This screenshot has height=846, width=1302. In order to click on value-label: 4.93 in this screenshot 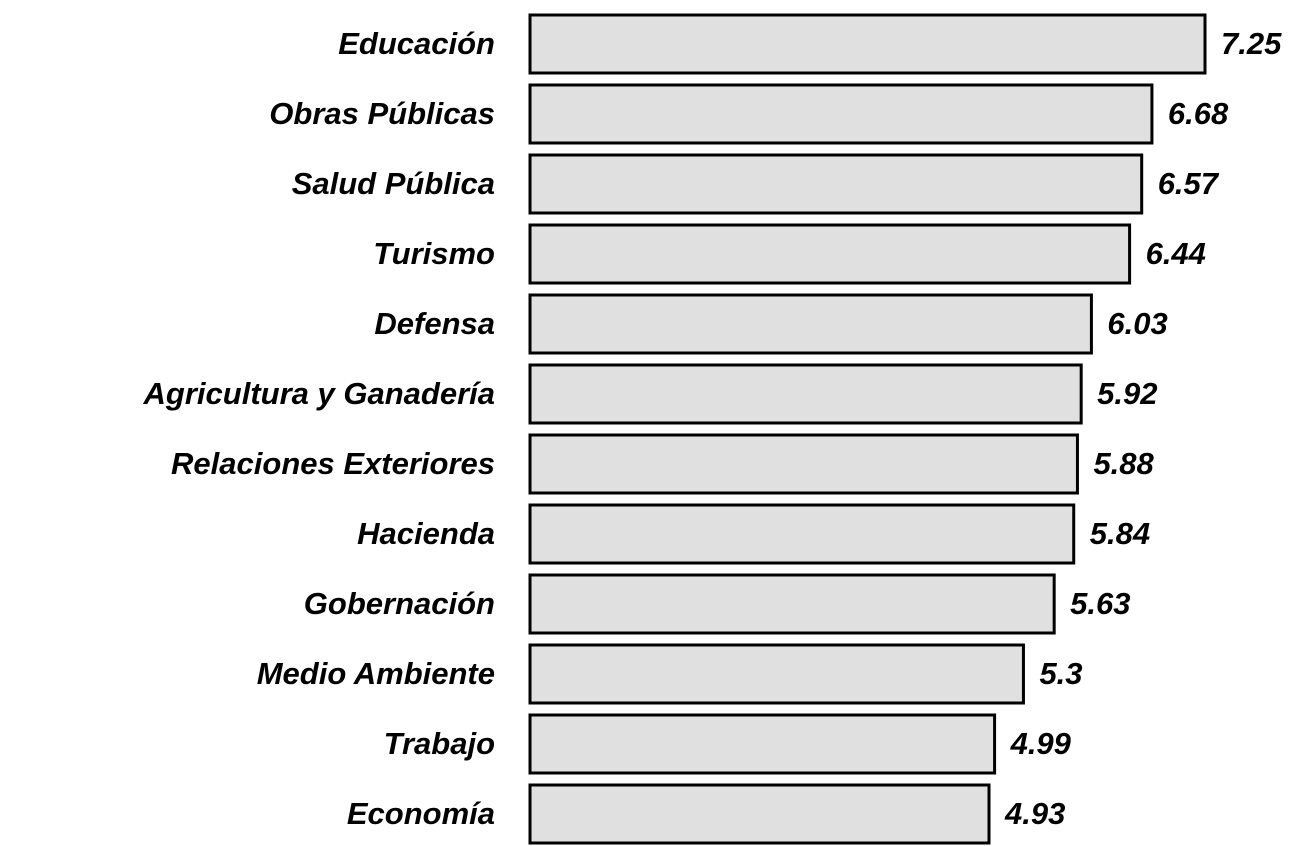, I will do `click(1034, 813)`.